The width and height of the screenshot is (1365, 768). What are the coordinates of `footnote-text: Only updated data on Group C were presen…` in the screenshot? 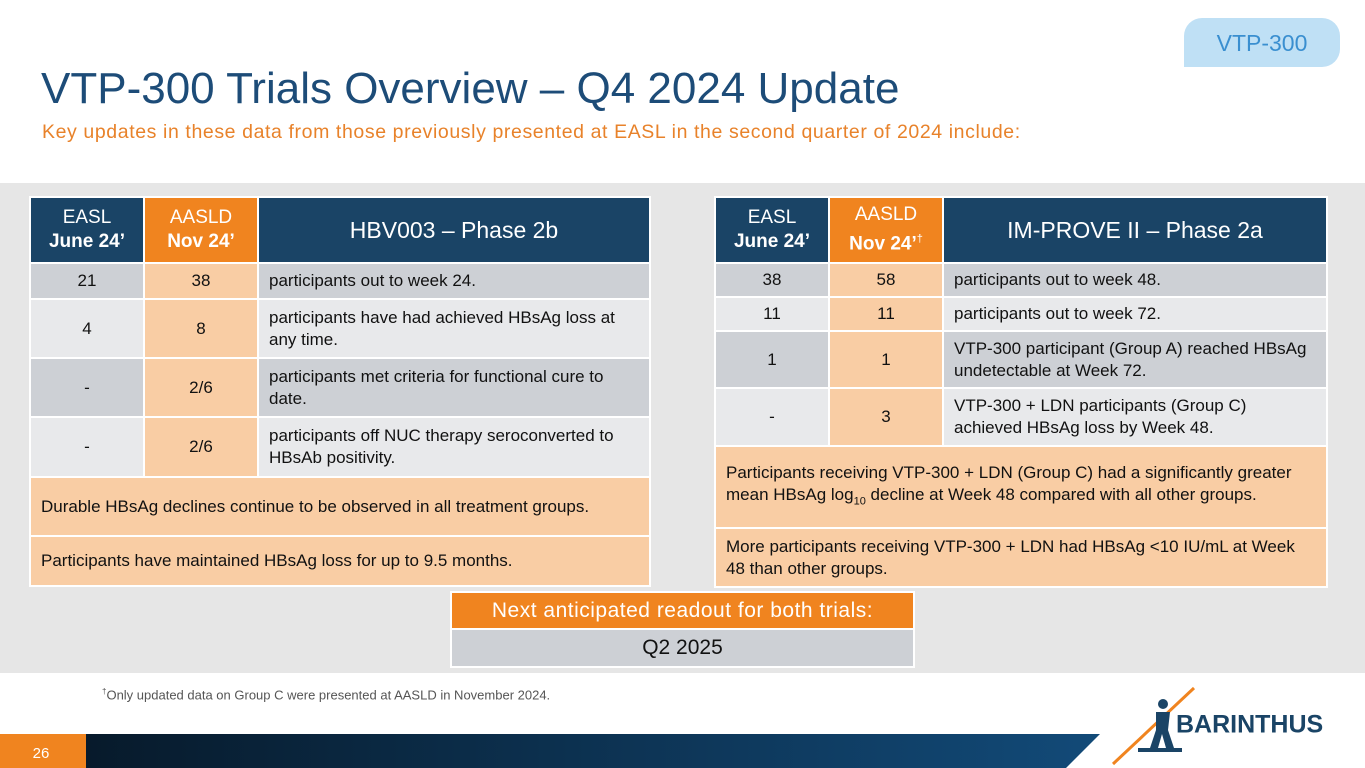 It's located at (328, 695).